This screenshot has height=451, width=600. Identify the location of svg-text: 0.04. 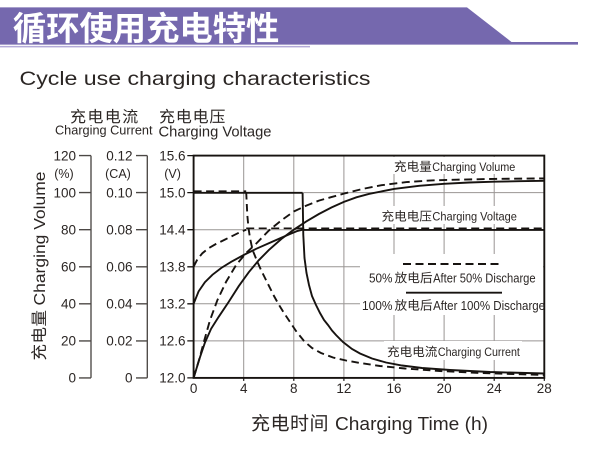
(119, 304).